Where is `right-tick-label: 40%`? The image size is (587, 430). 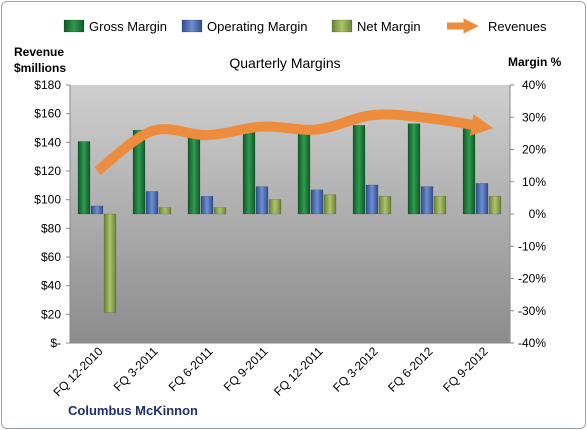
right-tick-label: 40% is located at coordinates (534, 85).